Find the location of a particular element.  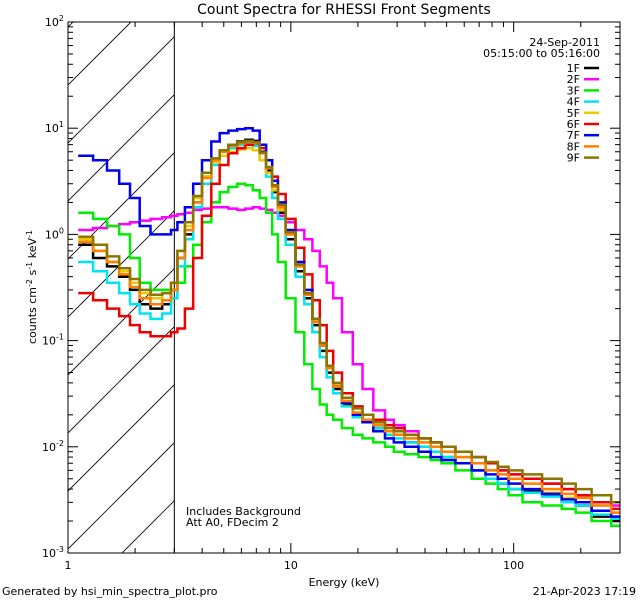

x-axis-label: Energy (keV) is located at coordinates (344, 582).